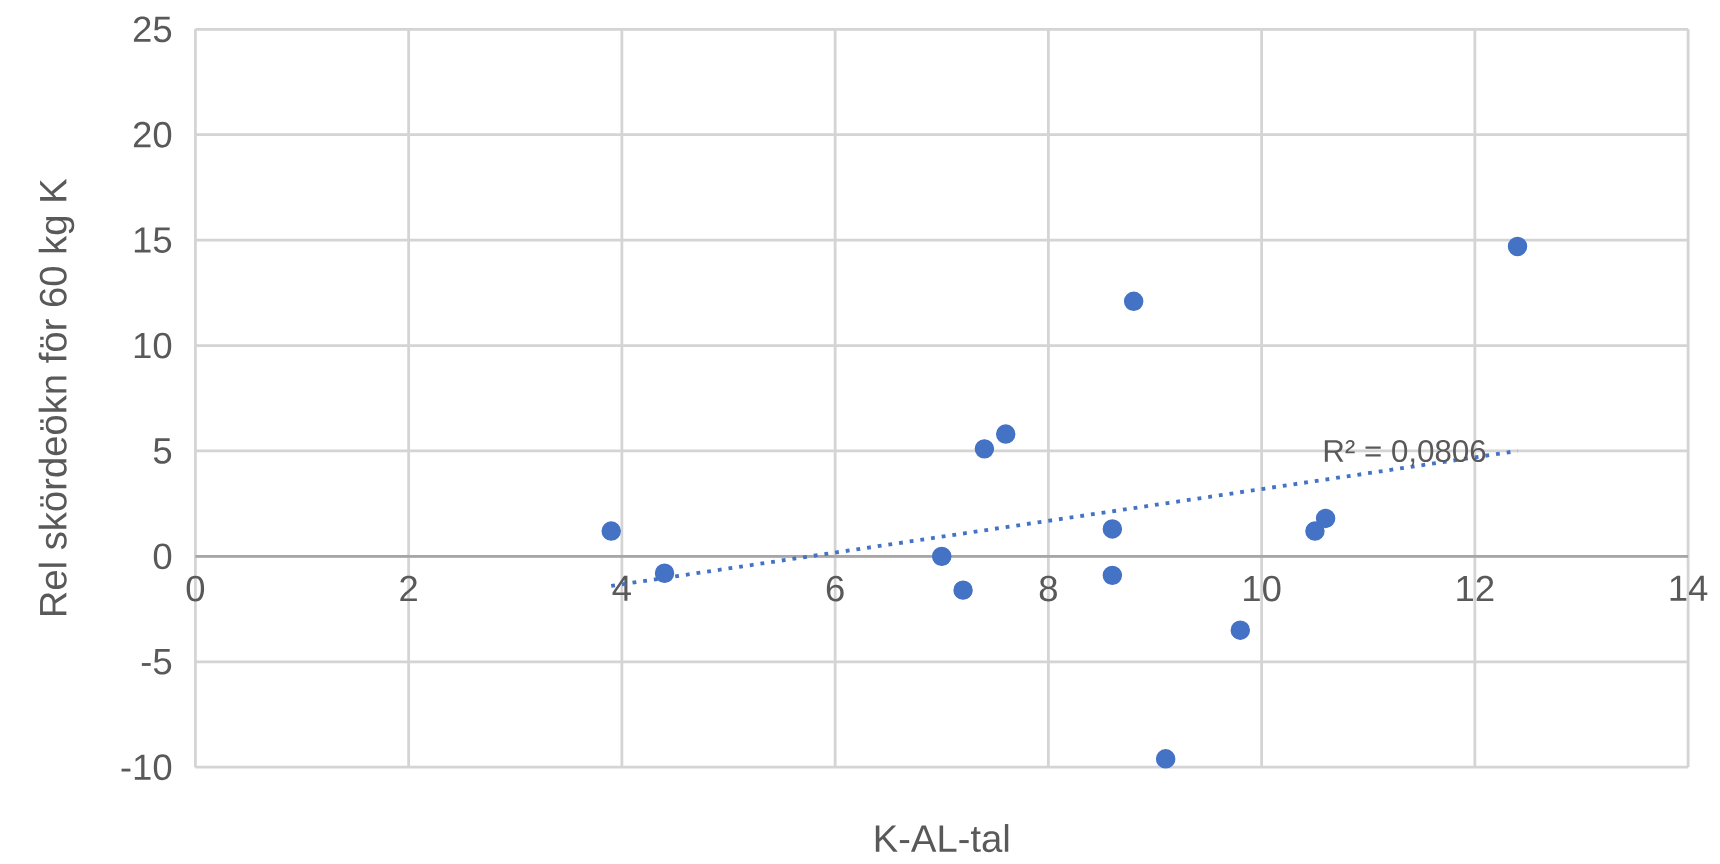 This screenshot has height=864, width=1720. I want to click on x-tick-label: 0, so click(195, 588).